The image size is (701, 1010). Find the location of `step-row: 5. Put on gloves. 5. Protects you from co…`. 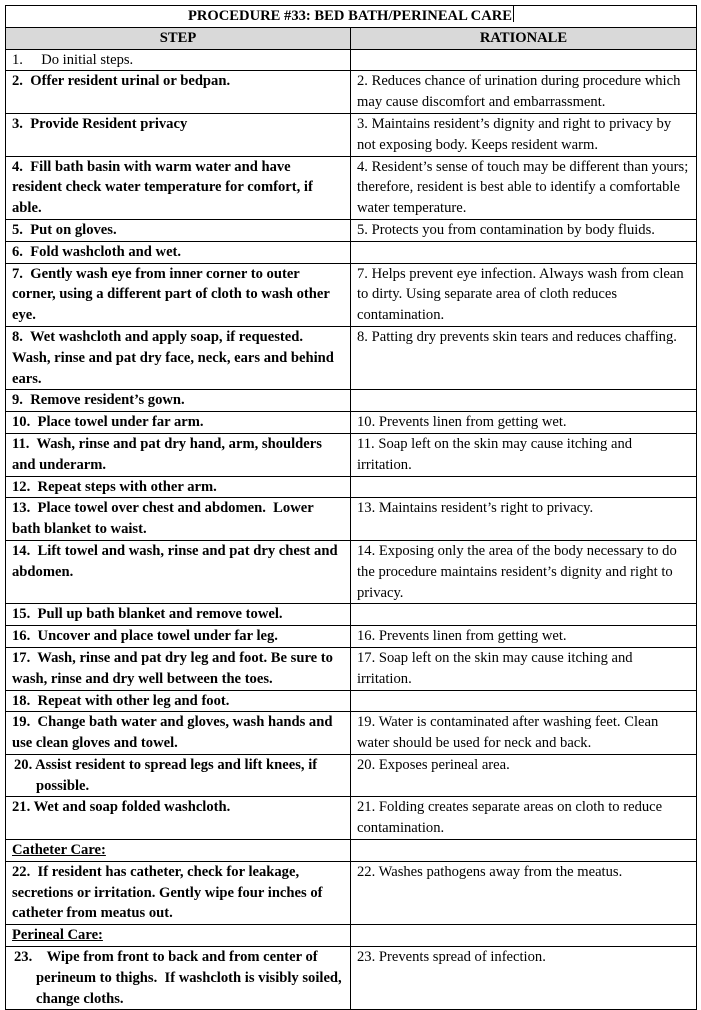

step-row: 5. Put on gloves. 5. Protects you from co… is located at coordinates (351, 230).